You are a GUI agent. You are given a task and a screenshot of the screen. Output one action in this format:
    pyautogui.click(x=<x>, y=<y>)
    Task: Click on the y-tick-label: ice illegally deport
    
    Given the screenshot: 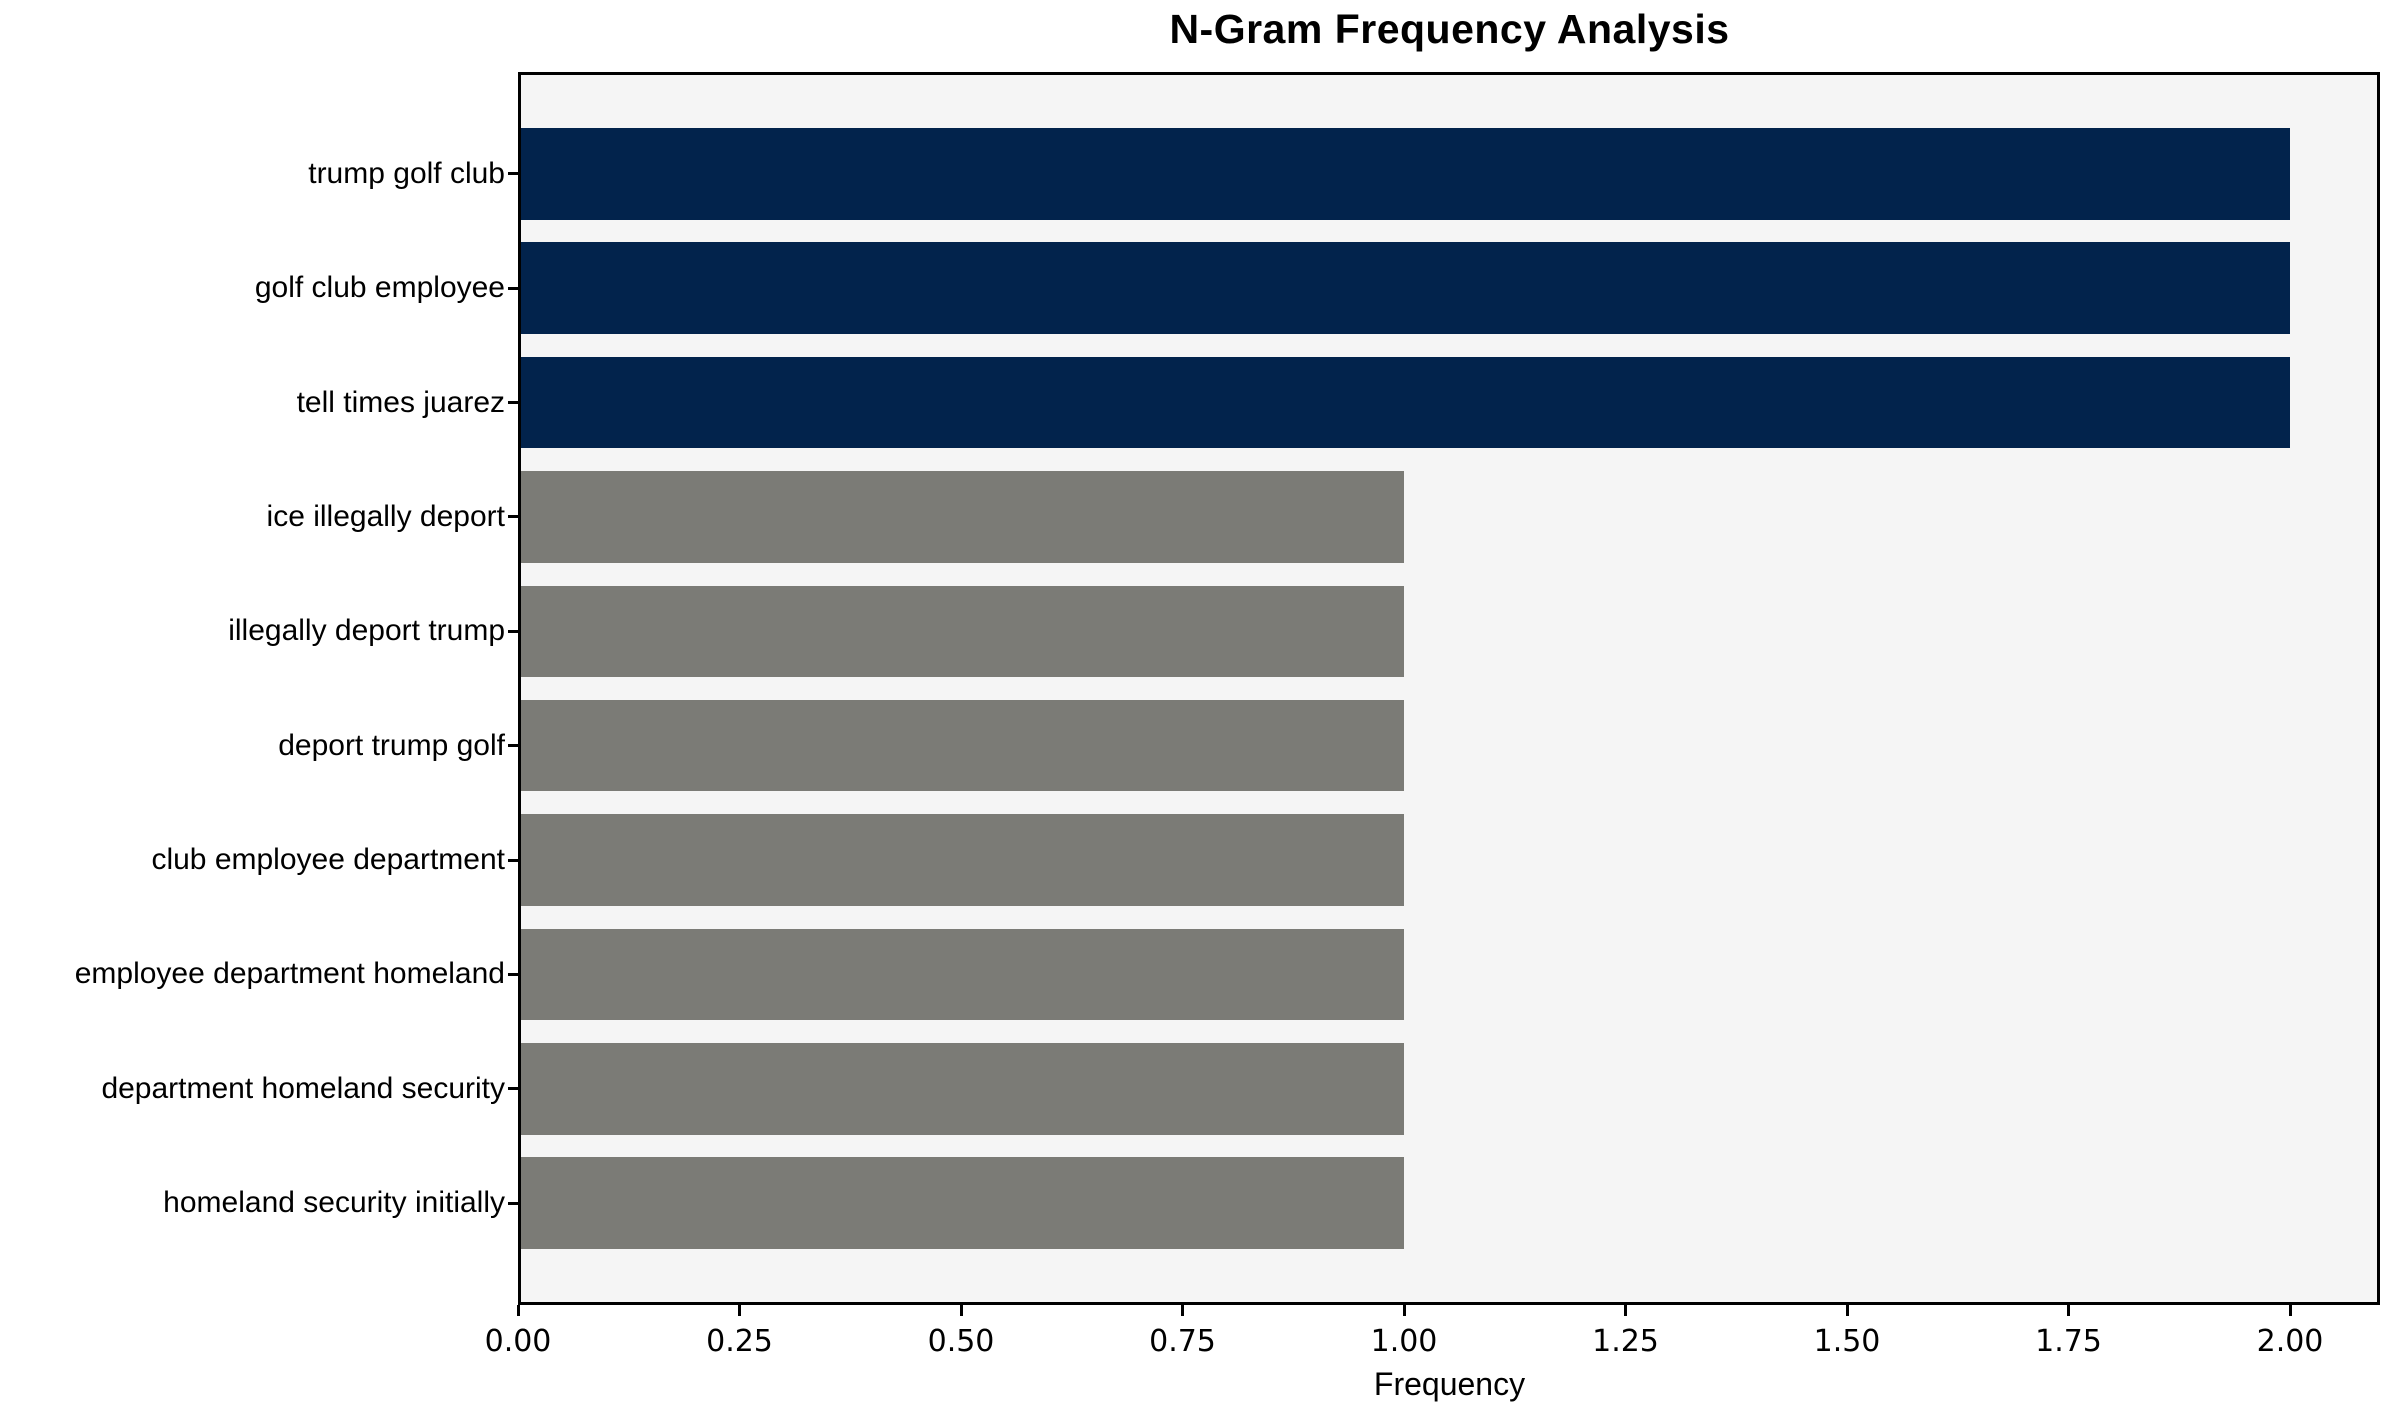 What is the action you would take?
    pyautogui.click(x=385, y=516)
    